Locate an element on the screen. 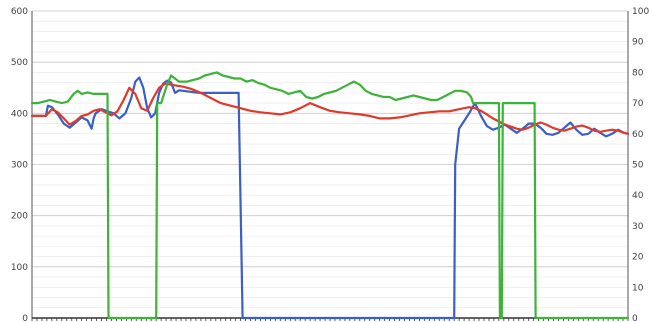 This screenshot has height=322, width=650. y-tick-label: 400 is located at coordinates (19, 114).